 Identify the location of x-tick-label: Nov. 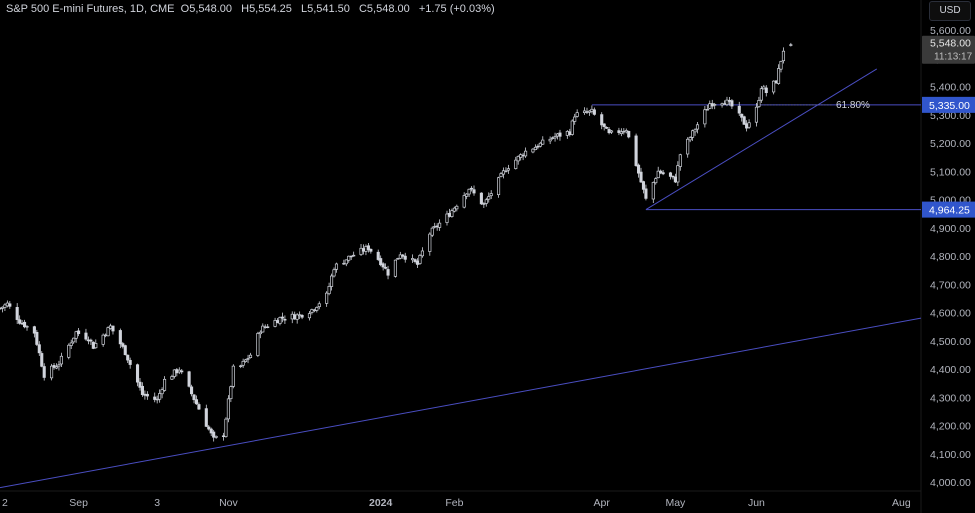
(228, 503).